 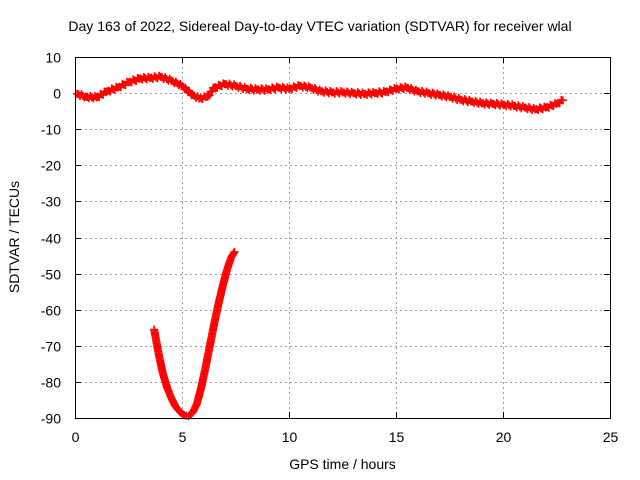 I want to click on x-tick-label: 25, so click(x=611, y=437).